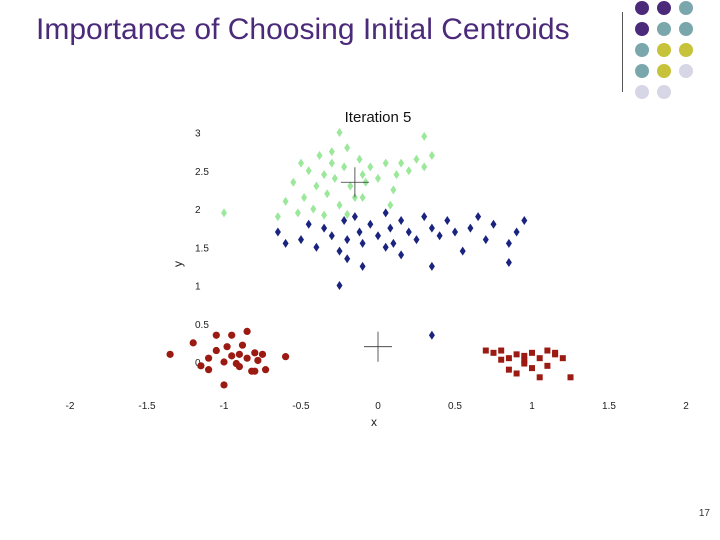 The image size is (720, 540). What do you see at coordinates (198, 134) in the screenshot?
I see `y-tick-label: 3` at bounding box center [198, 134].